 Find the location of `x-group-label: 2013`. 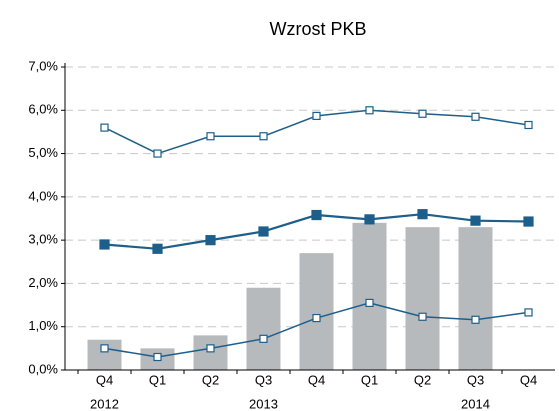

x-group-label: 2013 is located at coordinates (263, 403).